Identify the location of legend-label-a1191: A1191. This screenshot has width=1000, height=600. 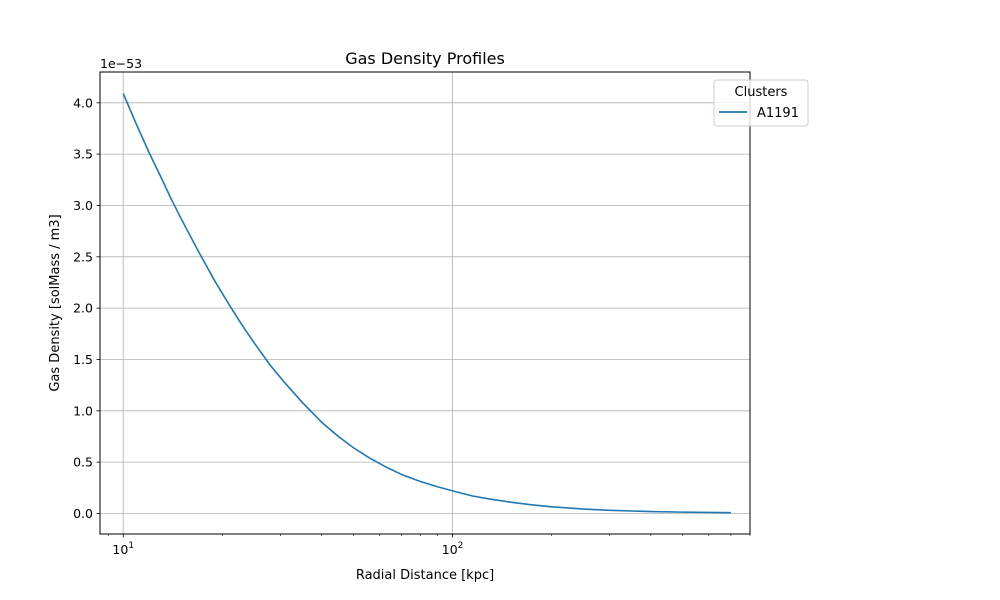
(778, 113).